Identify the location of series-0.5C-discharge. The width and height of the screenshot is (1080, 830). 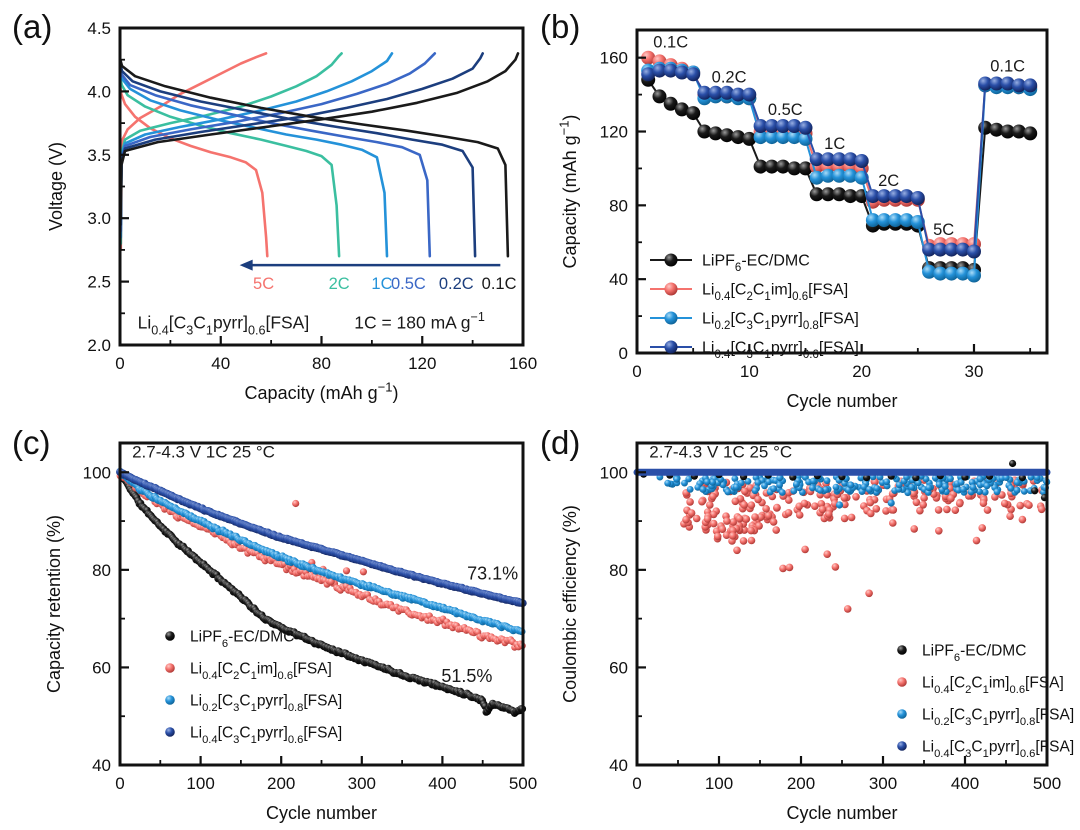
(275, 161).